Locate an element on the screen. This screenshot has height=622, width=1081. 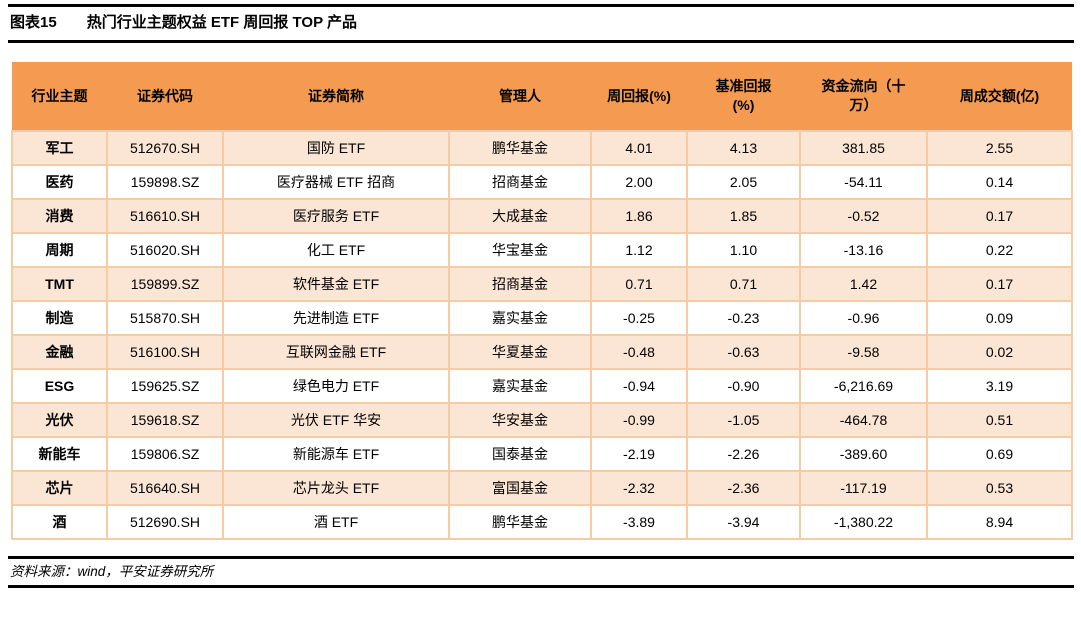
cell-industry-theme: 酒 is located at coordinates (59, 522).